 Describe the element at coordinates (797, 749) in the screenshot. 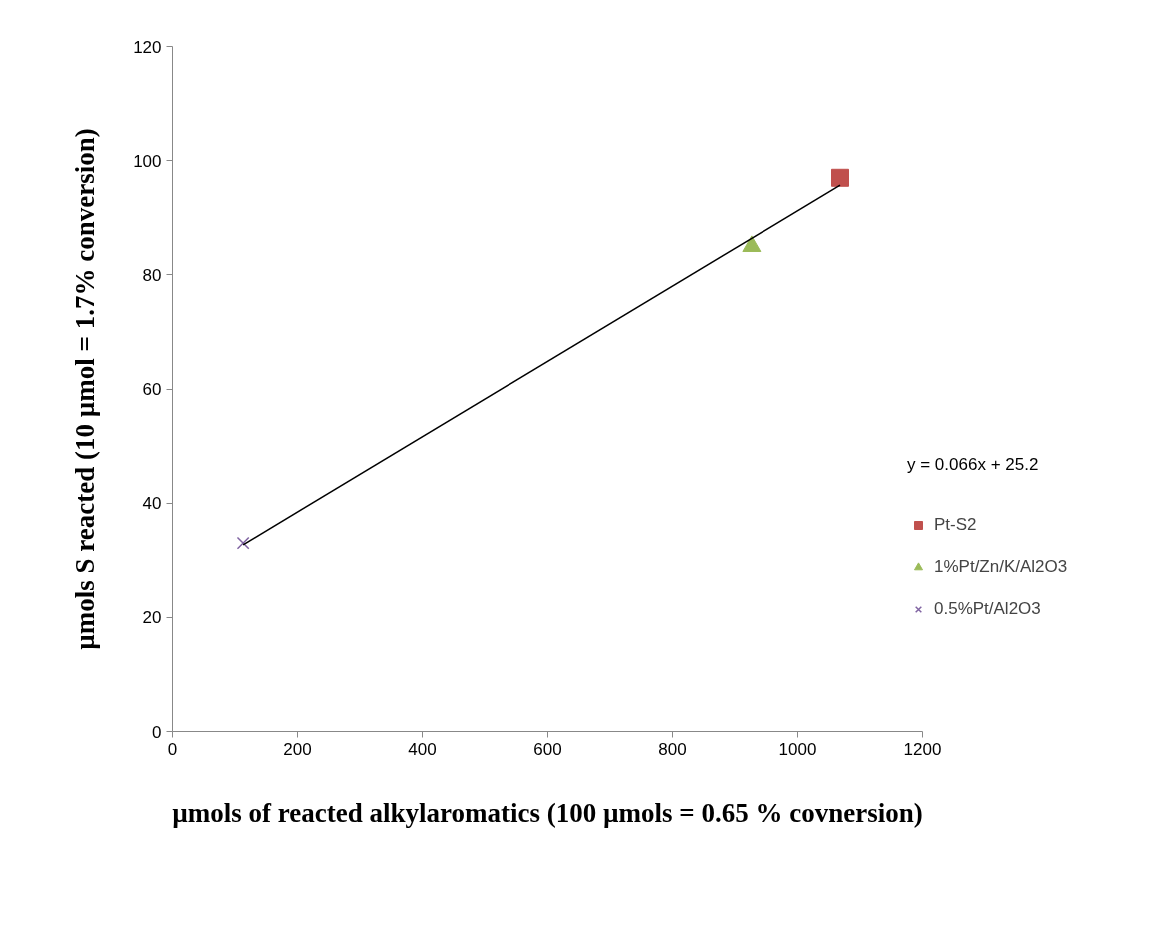

I see `x-tick-label: 1000` at that location.